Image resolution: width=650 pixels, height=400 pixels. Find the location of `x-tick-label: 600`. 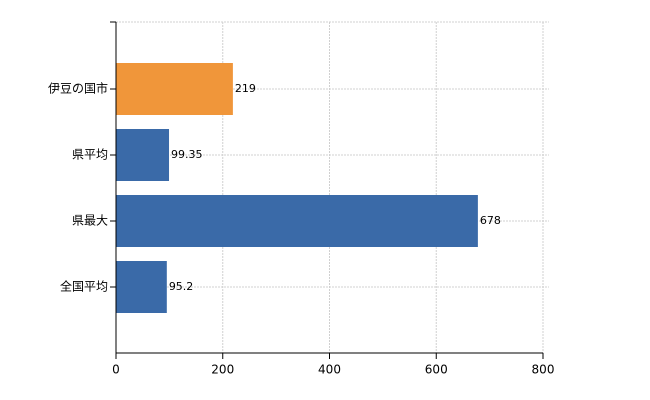

x-tick-label: 600 is located at coordinates (436, 370).